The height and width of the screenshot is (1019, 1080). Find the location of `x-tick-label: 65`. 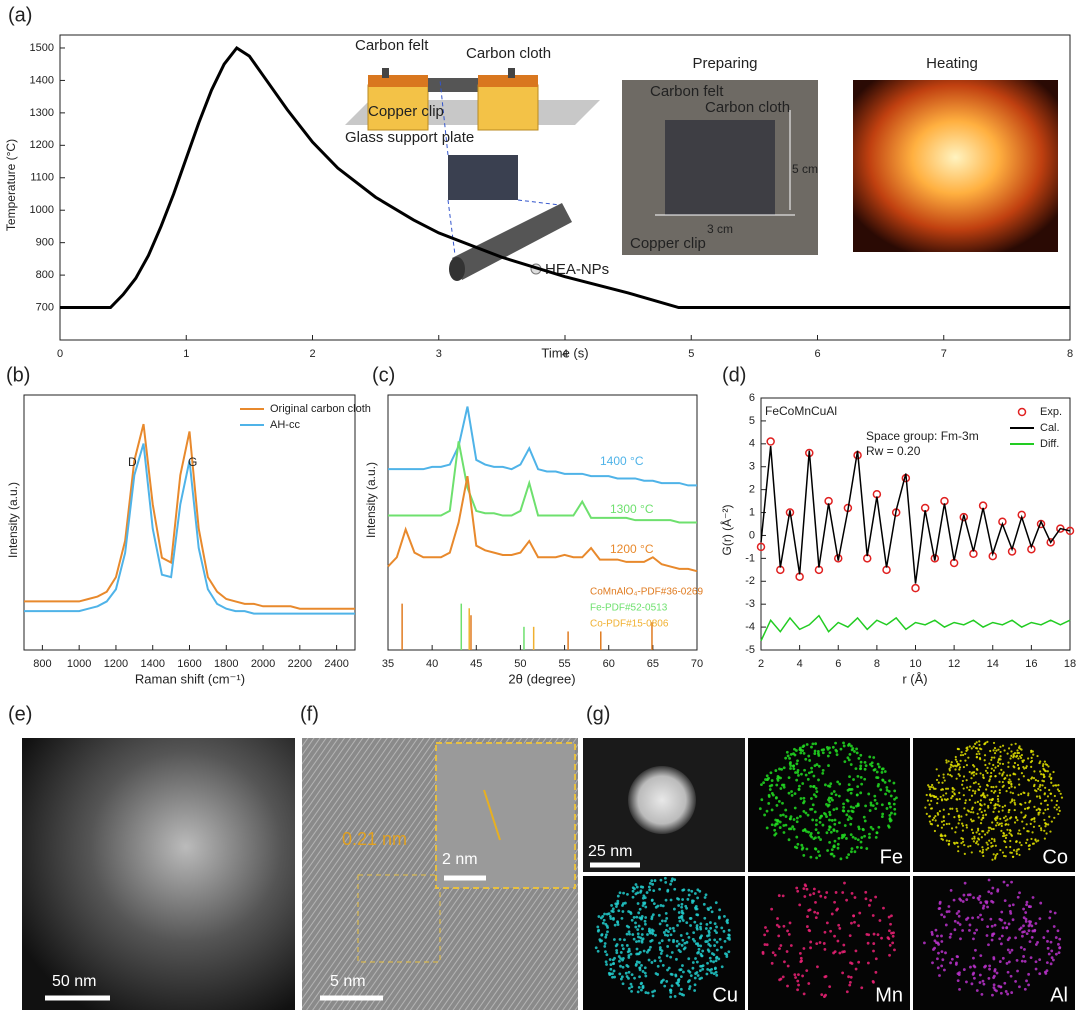

x-tick-label: 65 is located at coordinates (653, 664).